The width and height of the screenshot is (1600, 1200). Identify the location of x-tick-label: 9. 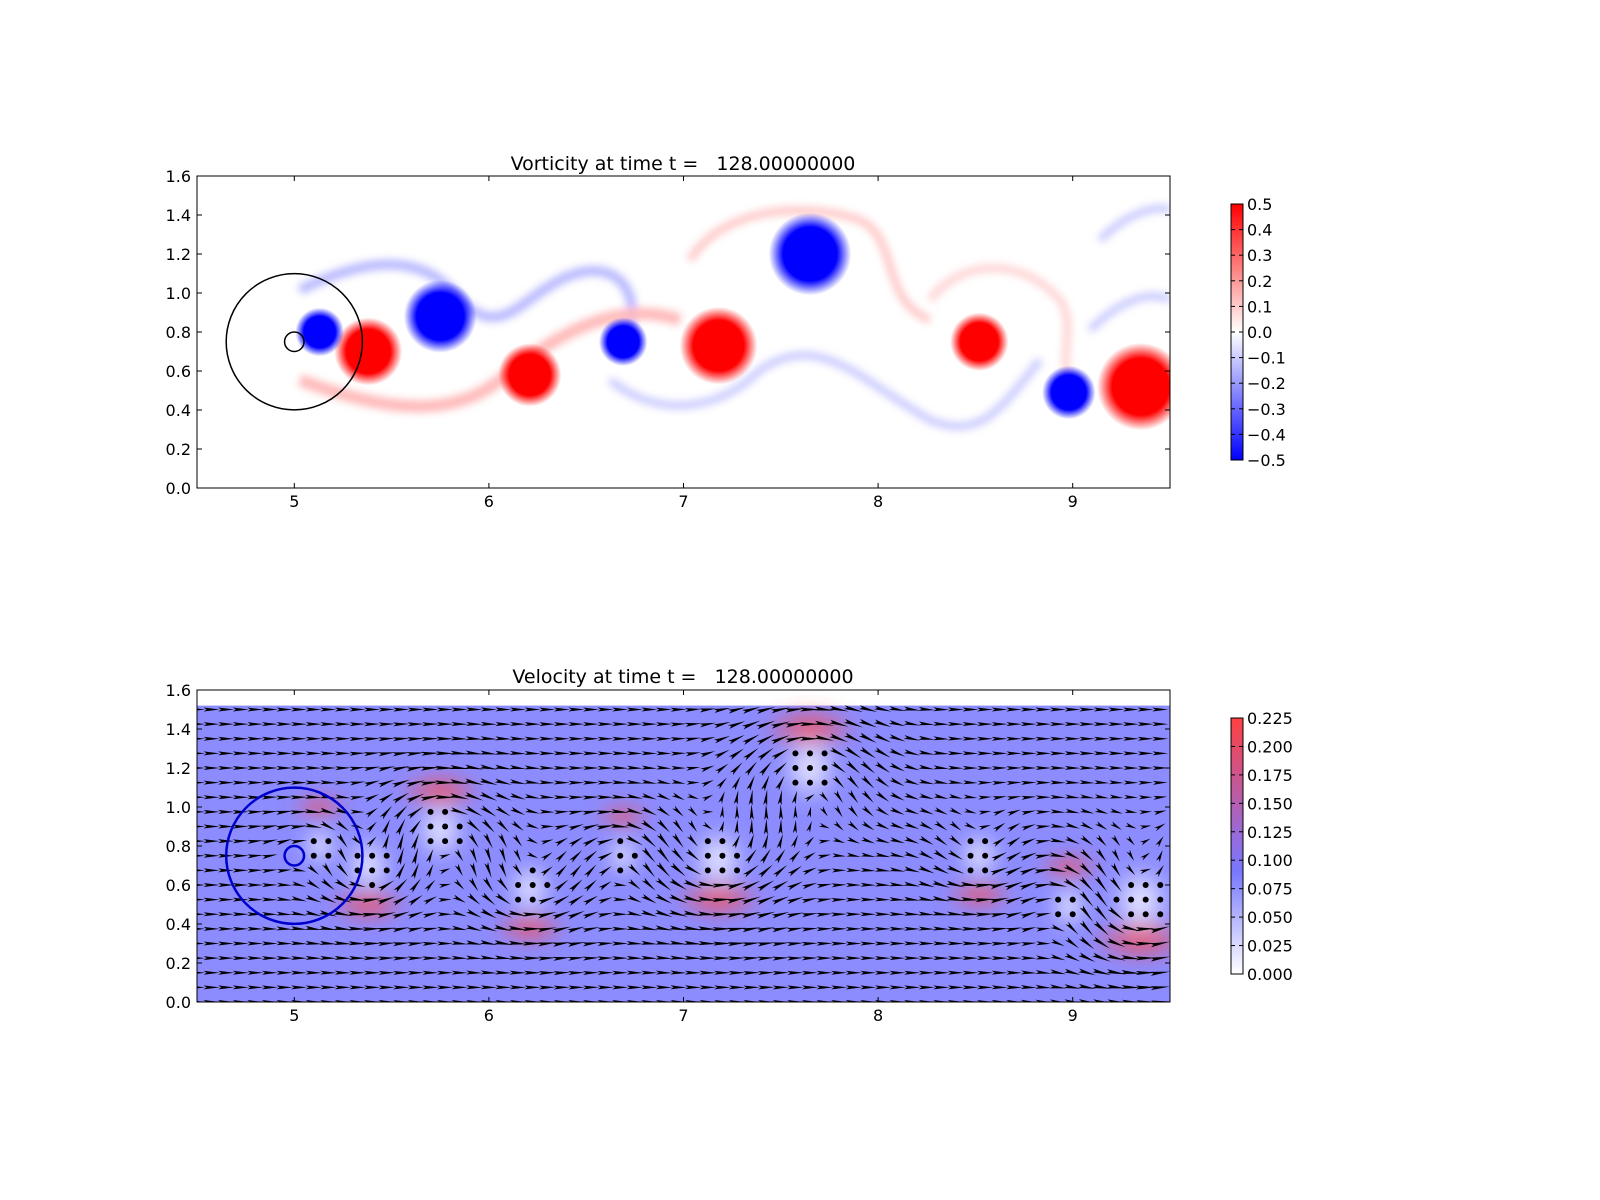
(1073, 1015).